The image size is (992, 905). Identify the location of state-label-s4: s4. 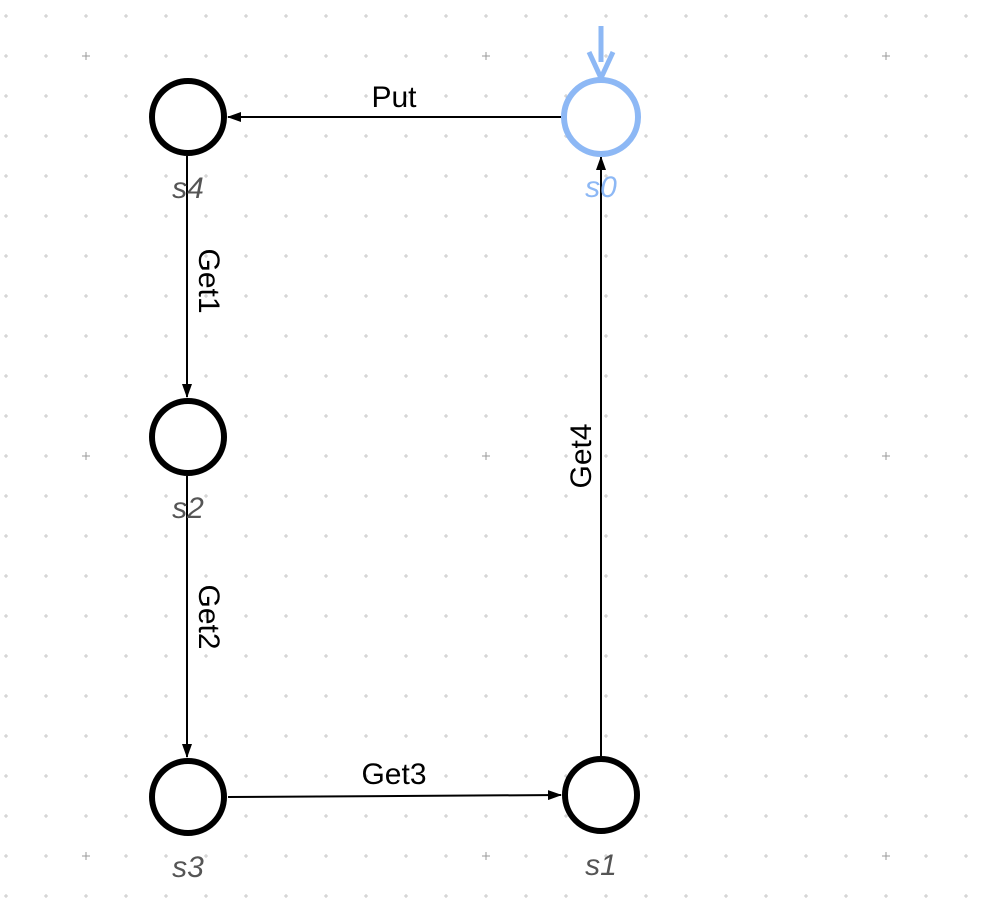
(188, 188).